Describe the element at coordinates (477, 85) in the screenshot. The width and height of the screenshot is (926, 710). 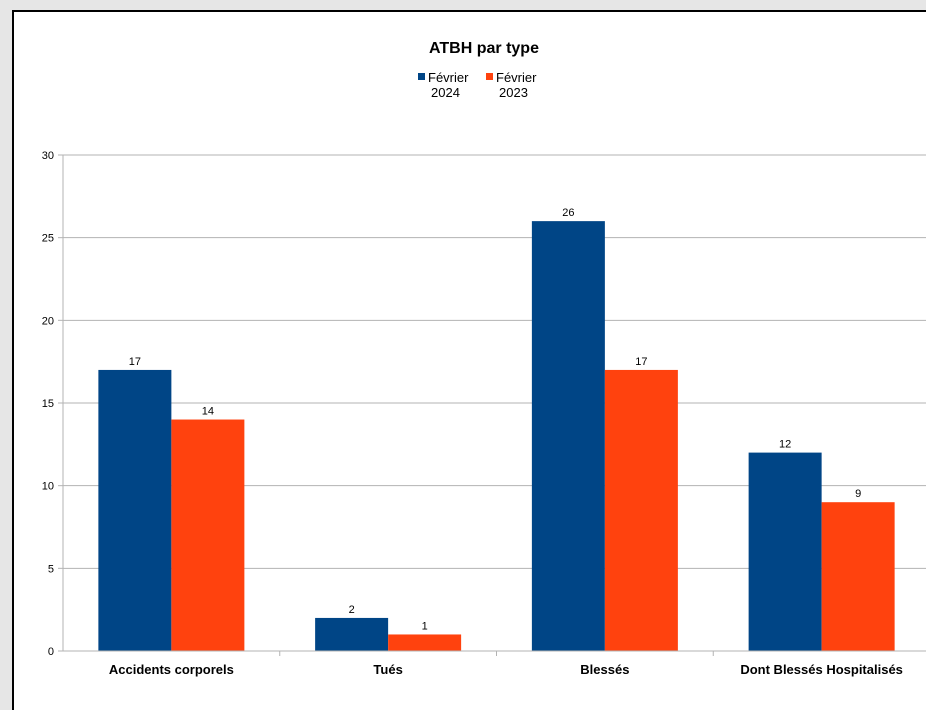
I see `legend: Février 2024 Février 2023` at that location.